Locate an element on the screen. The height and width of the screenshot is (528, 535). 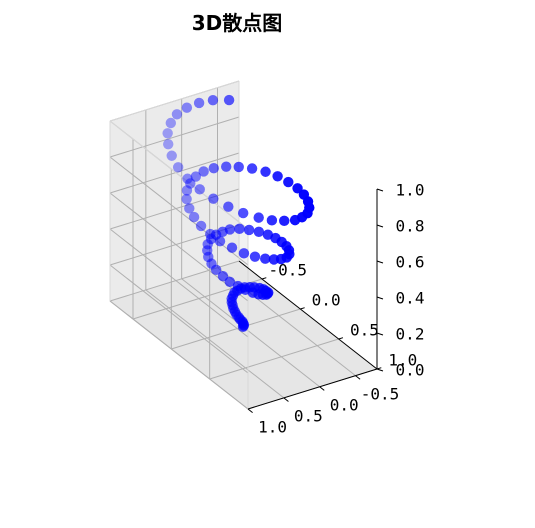
x-tick-label: 0.5 is located at coordinates (364, 330).